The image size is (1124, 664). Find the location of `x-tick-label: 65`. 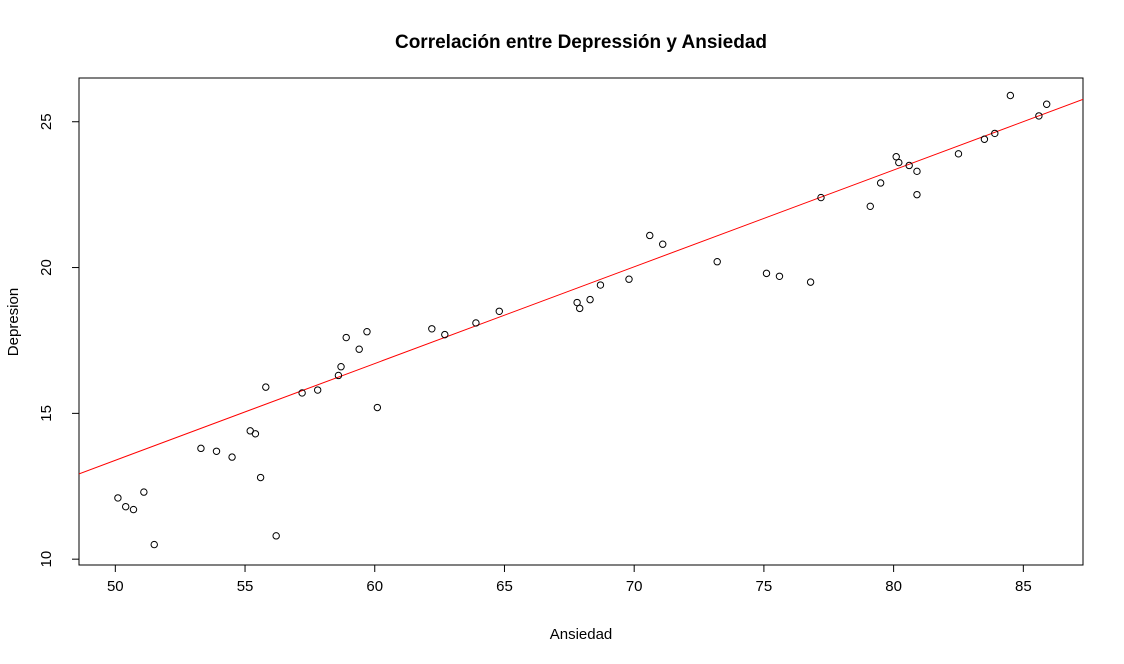

x-tick-label: 65 is located at coordinates (504, 586).